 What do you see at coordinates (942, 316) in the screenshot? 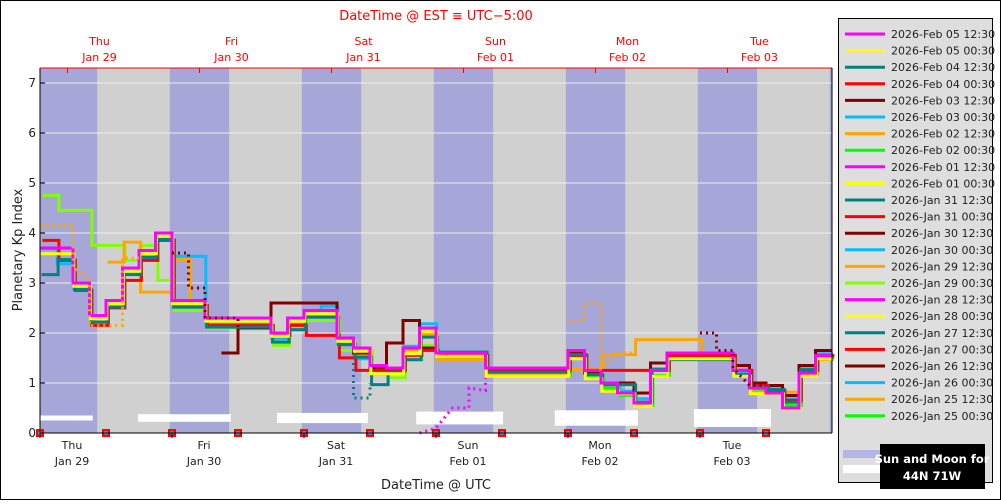
I see `legend-entry: 2026-Jan 28 00:30` at bounding box center [942, 316].